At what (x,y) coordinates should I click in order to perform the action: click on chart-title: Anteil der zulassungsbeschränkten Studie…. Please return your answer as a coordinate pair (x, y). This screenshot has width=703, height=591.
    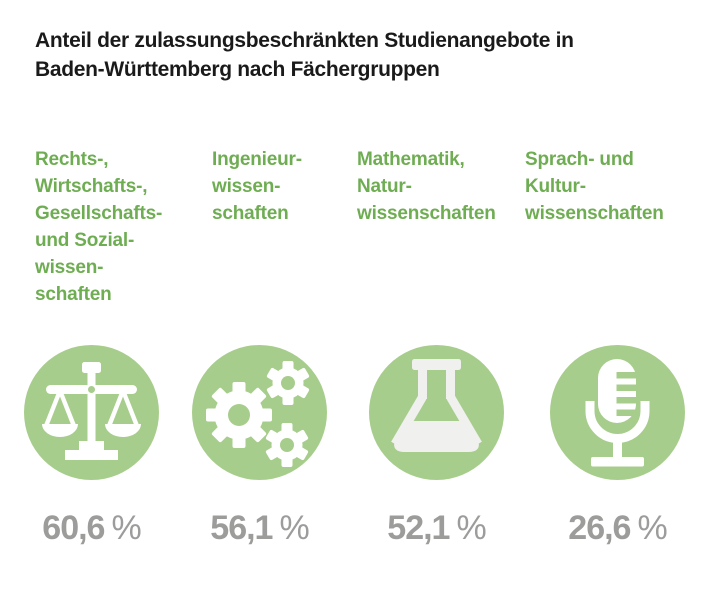
    Looking at the image, I should click on (304, 55).